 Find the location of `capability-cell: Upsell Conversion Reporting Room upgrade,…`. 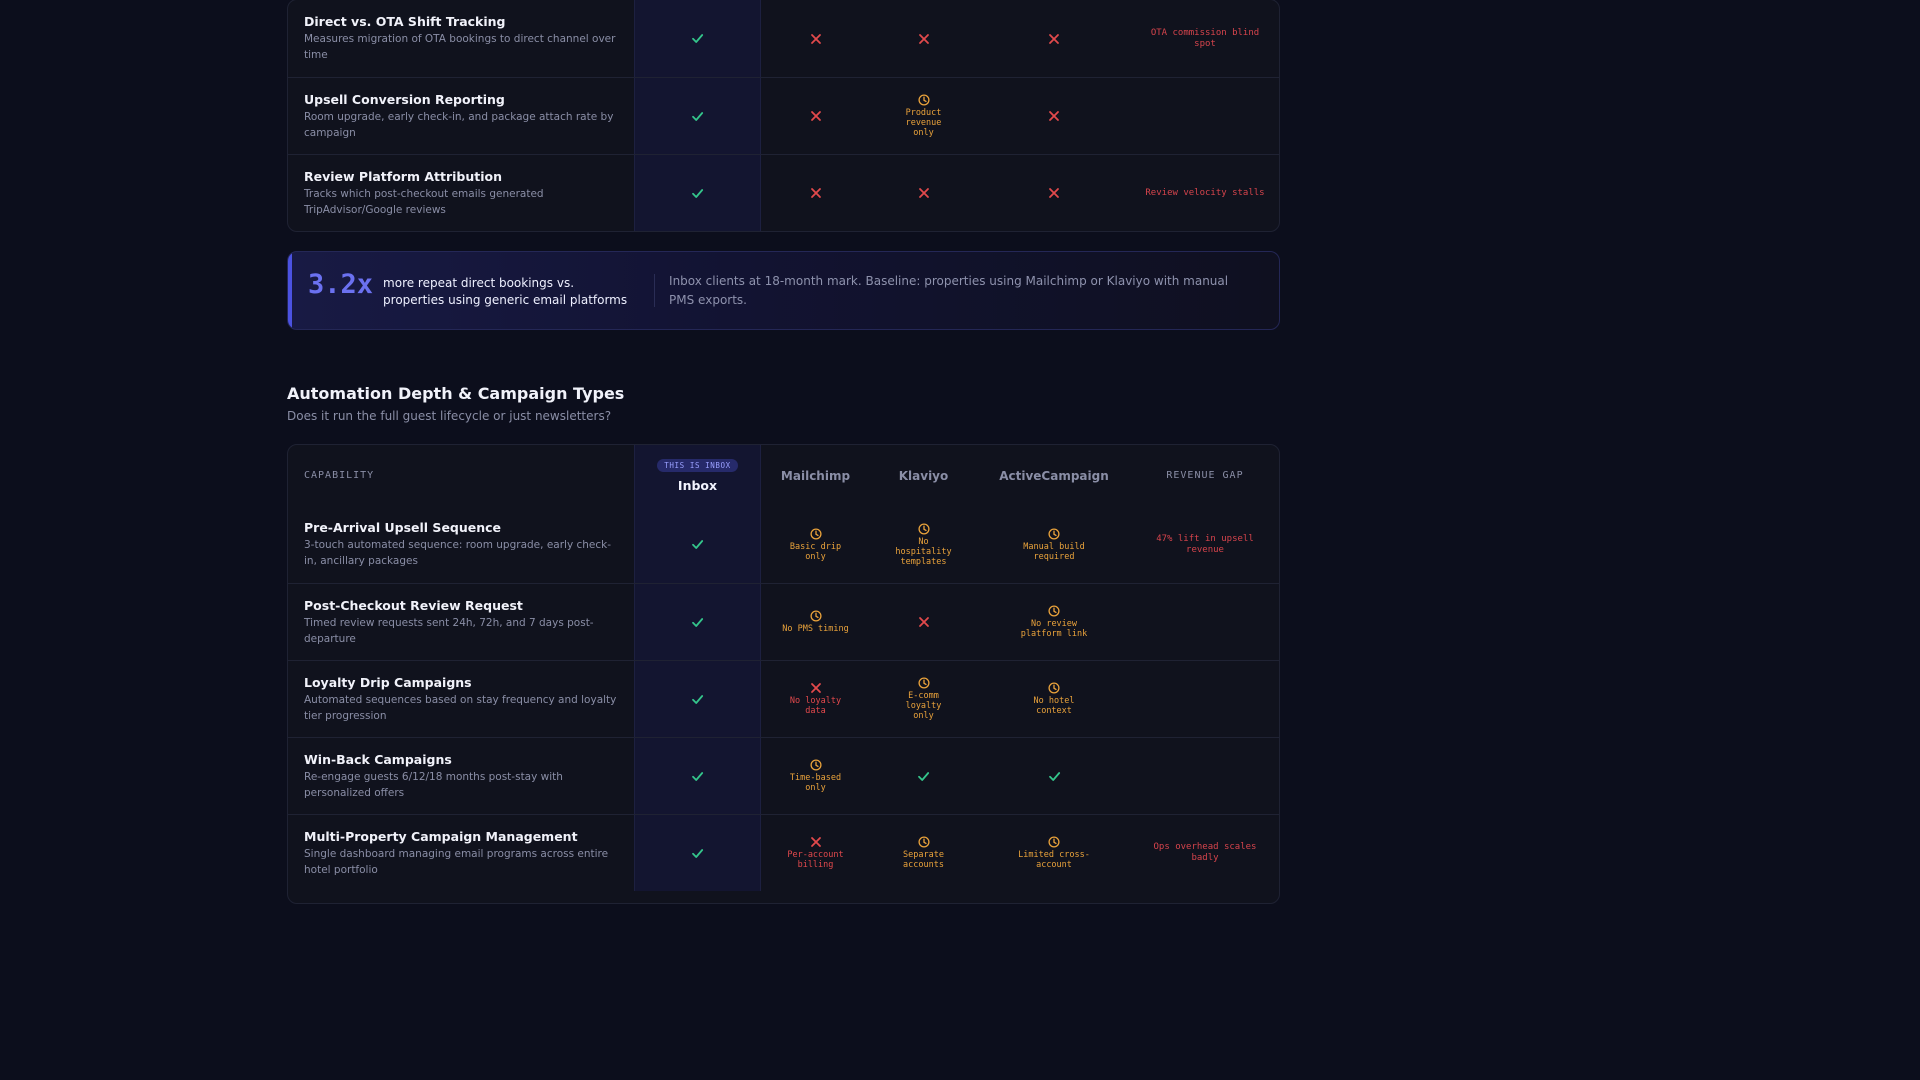

capability-cell: Upsell Conversion Reporting Room upgrade,… is located at coordinates (461, 116).